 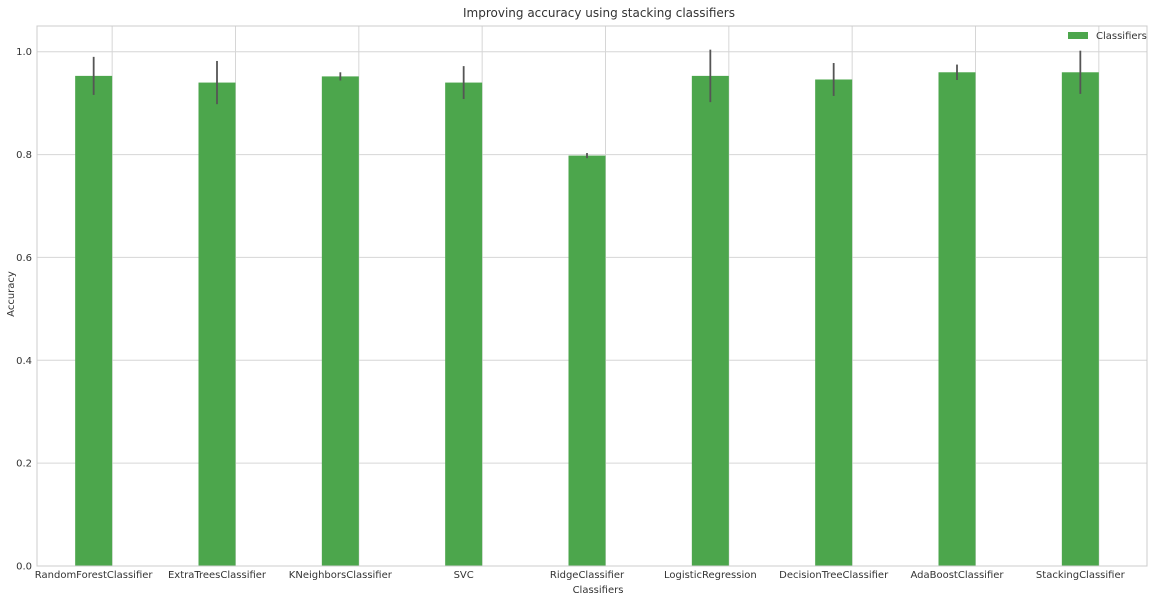 What do you see at coordinates (598, 590) in the screenshot?
I see `x-axis-title: Classifiers` at bounding box center [598, 590].